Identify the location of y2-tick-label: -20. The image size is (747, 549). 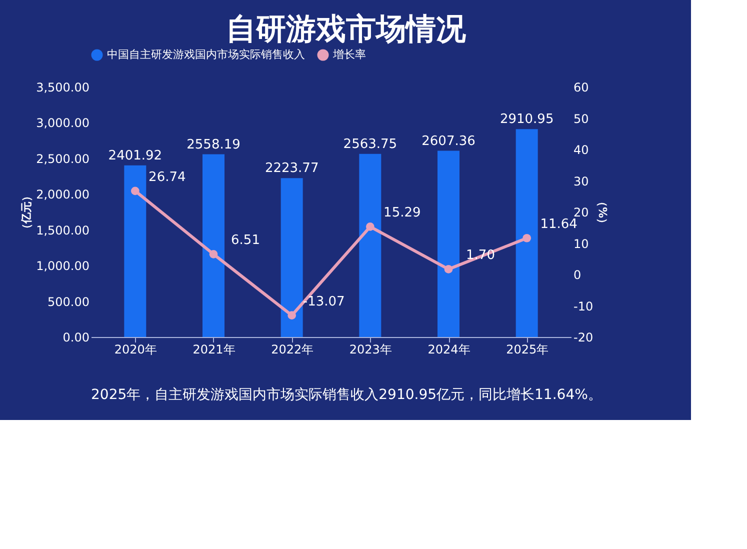
(584, 337).